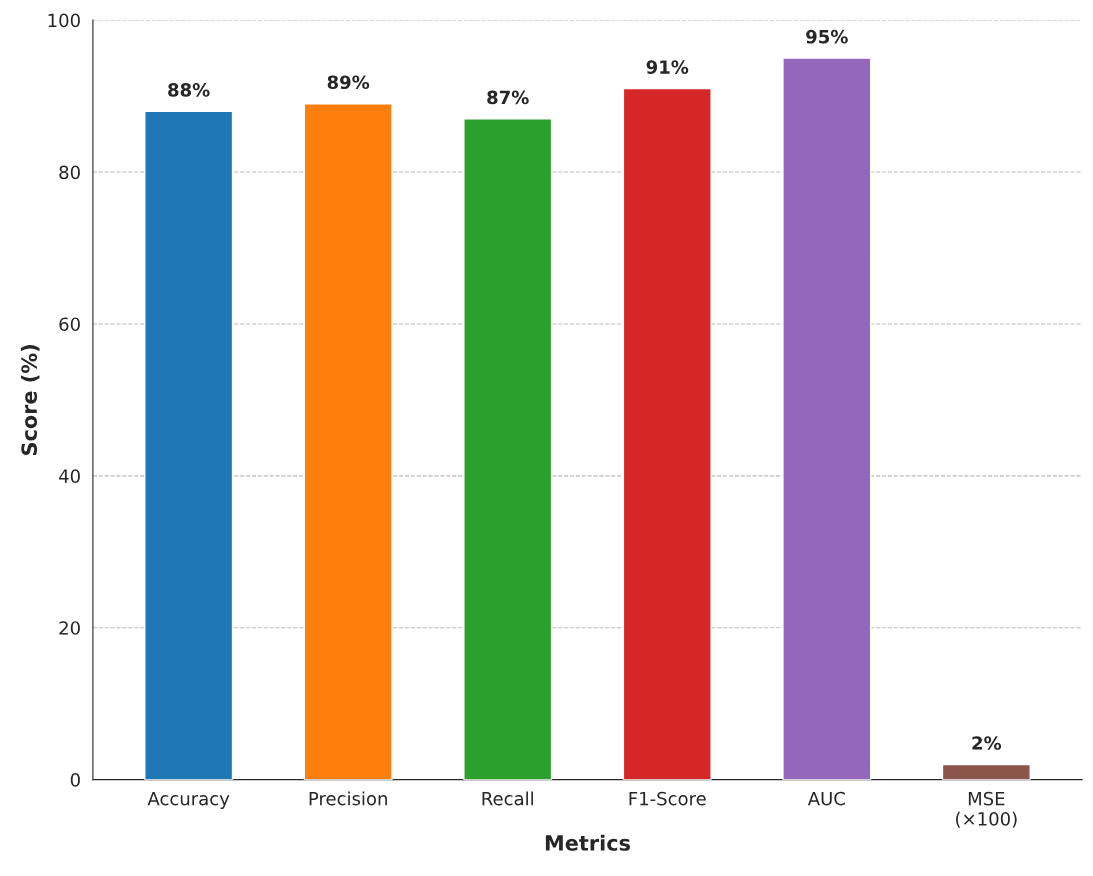  I want to click on y-tick-label: 40, so click(69, 476).